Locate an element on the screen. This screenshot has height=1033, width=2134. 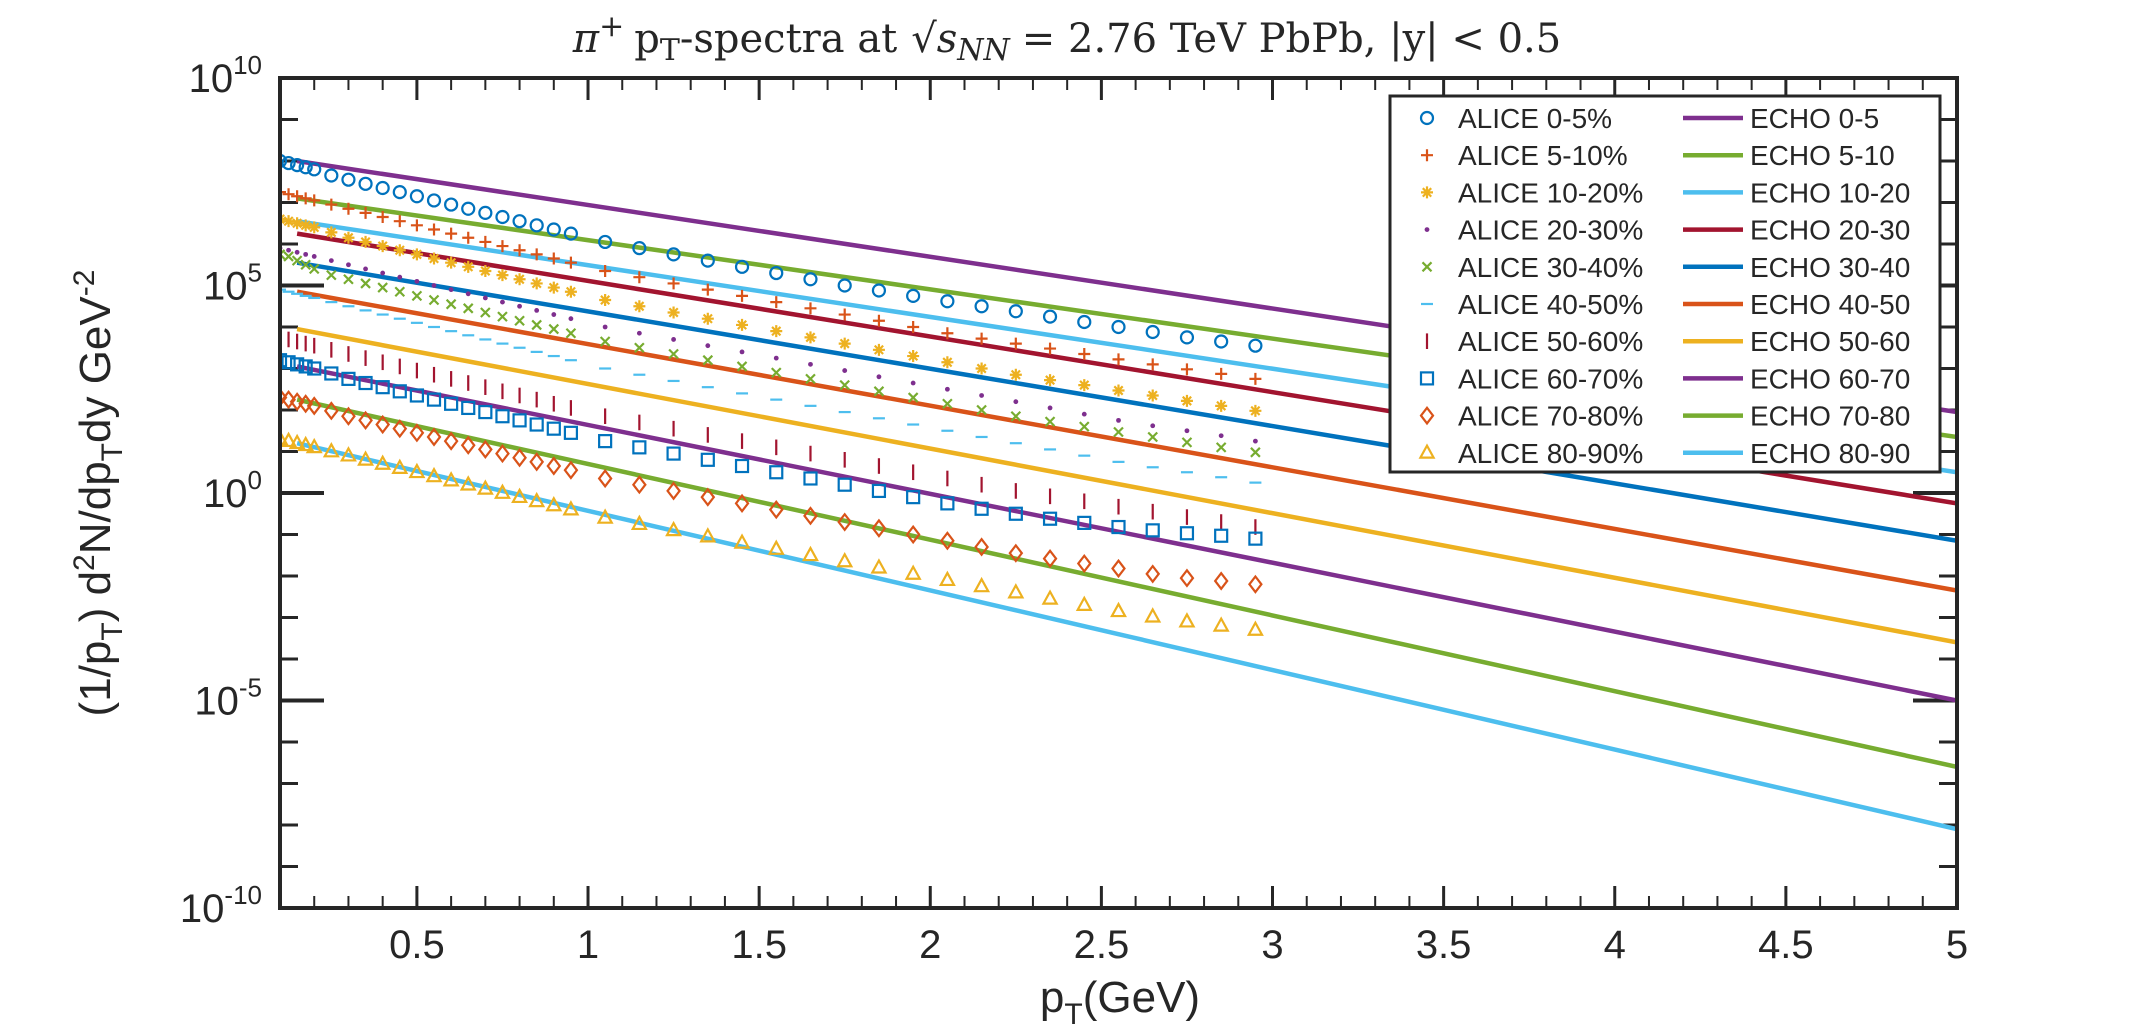
legend-entry: ECHO 30-40 is located at coordinates (1796, 267).